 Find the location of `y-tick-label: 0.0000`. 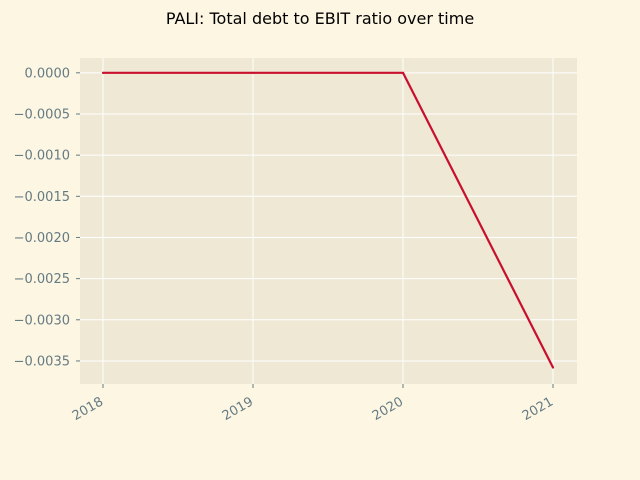

y-tick-label: 0.0000 is located at coordinates (48, 73).